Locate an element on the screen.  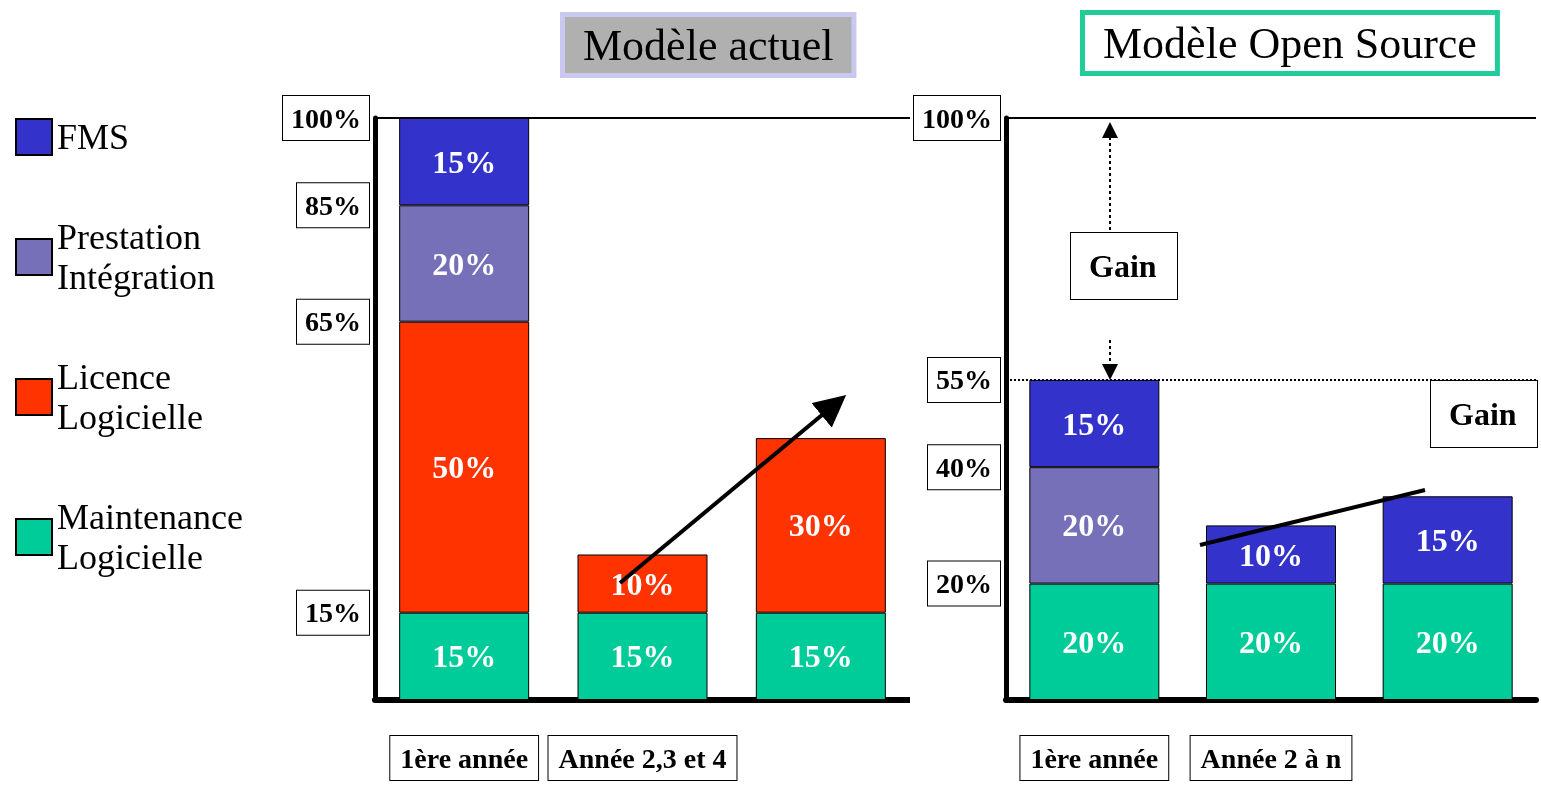
legend-label: Maintenance Logicielle is located at coordinates (154, 537).